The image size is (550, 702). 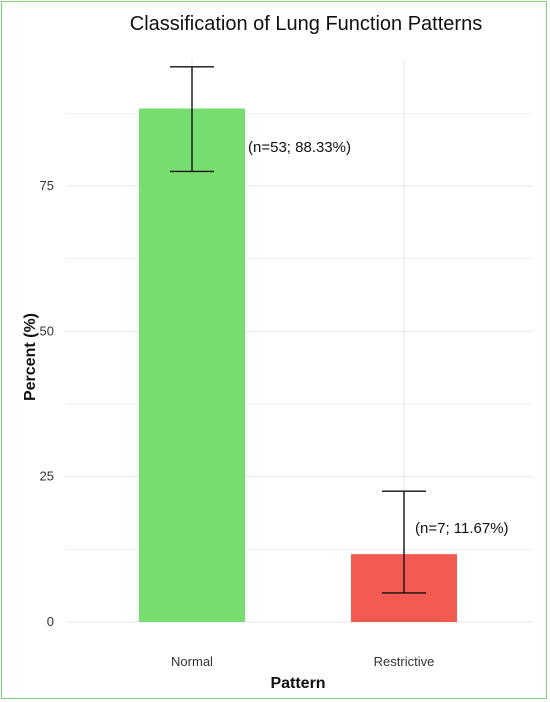 I want to click on y-tick-label: 50, so click(x=47, y=330).